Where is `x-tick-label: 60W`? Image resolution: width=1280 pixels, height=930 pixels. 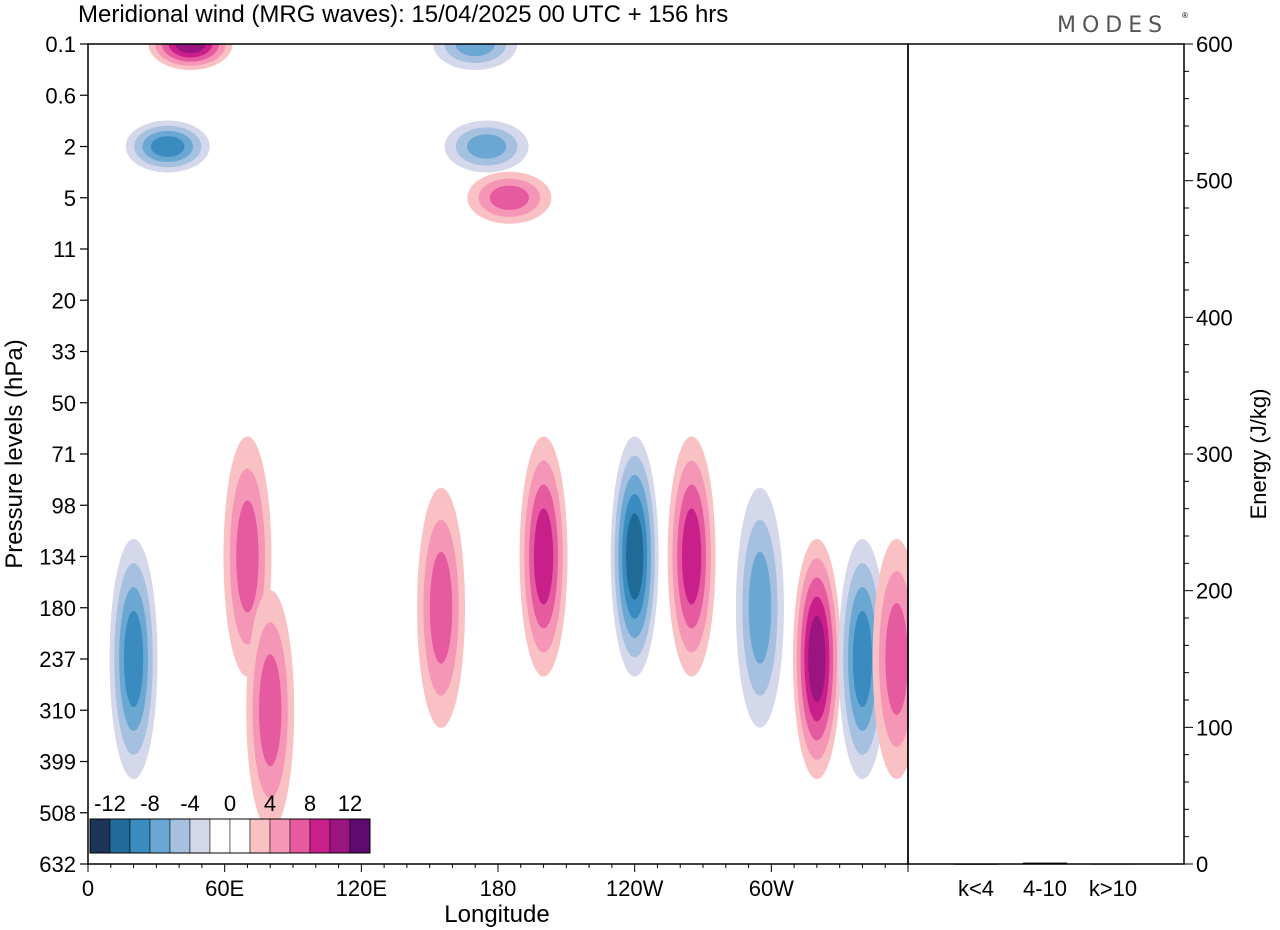 x-tick-label: 60W is located at coordinates (771, 888).